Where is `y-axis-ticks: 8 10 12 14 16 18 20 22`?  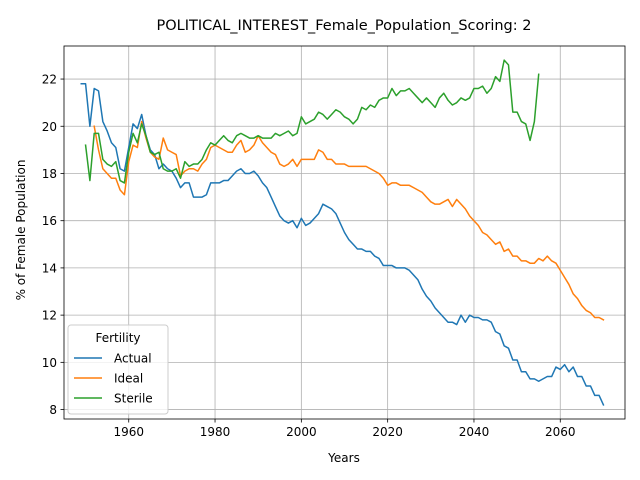
y-axis-ticks: 8 10 12 14 16 18 20 22 is located at coordinates (53, 245).